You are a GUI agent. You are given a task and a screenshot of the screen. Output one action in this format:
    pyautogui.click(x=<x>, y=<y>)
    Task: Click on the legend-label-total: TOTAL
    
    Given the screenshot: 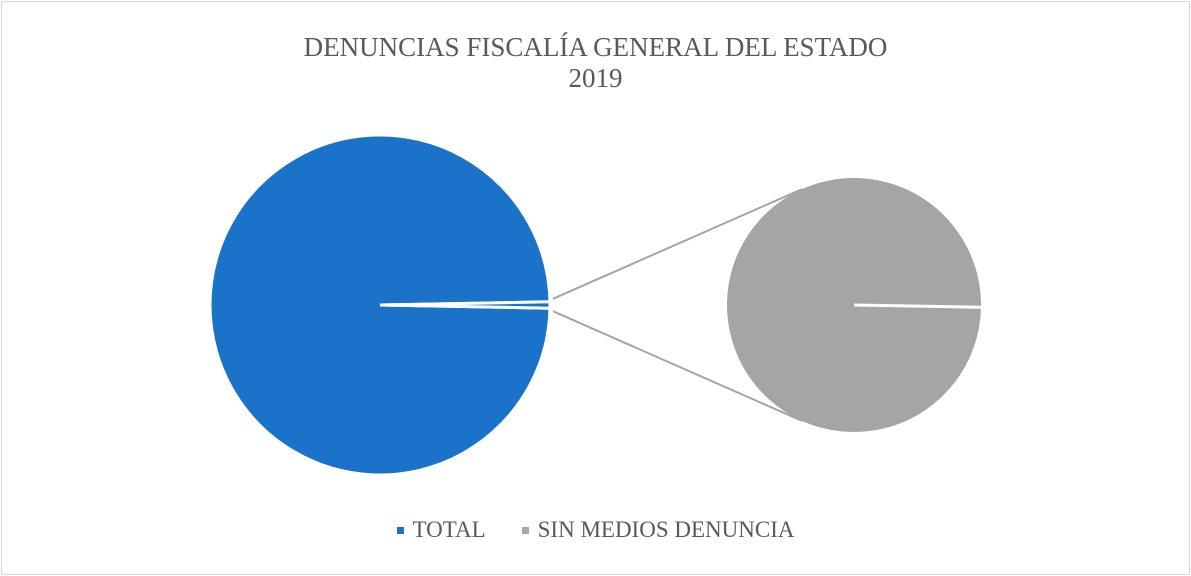 What is the action you would take?
    pyautogui.click(x=449, y=529)
    